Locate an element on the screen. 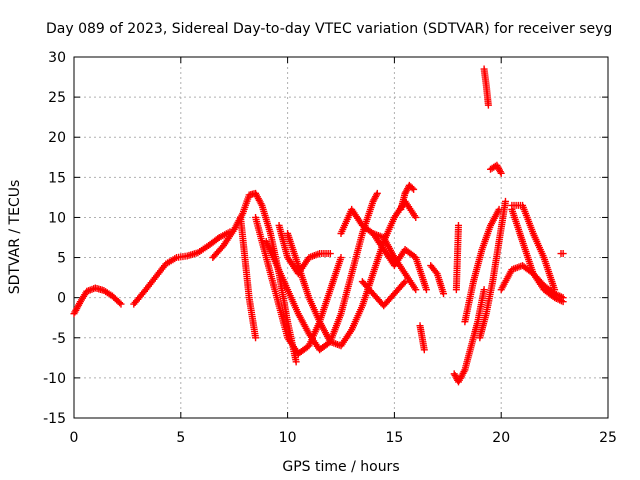  y-tick-label: 25 is located at coordinates (57, 98).